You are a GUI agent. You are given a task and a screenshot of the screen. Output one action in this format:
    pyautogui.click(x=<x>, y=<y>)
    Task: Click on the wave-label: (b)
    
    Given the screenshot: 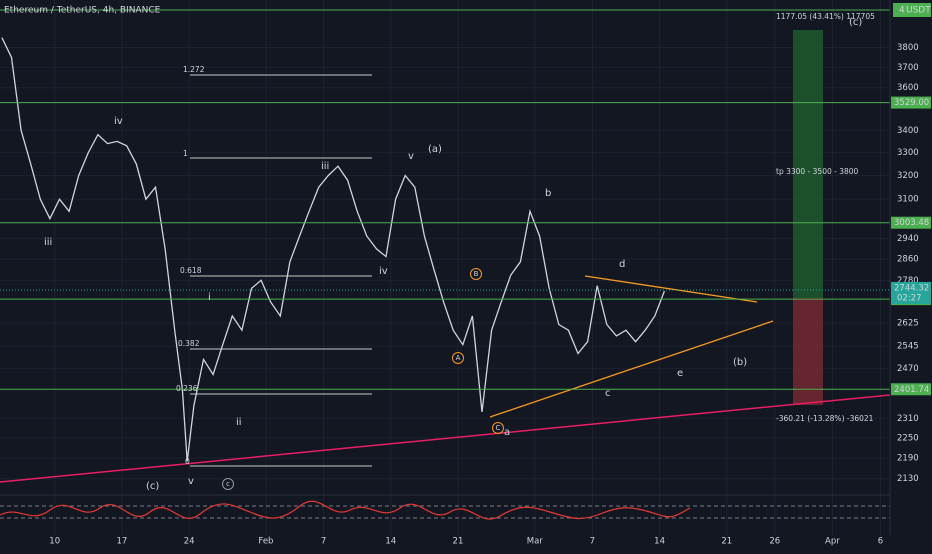 What is the action you would take?
    pyautogui.click(x=740, y=362)
    